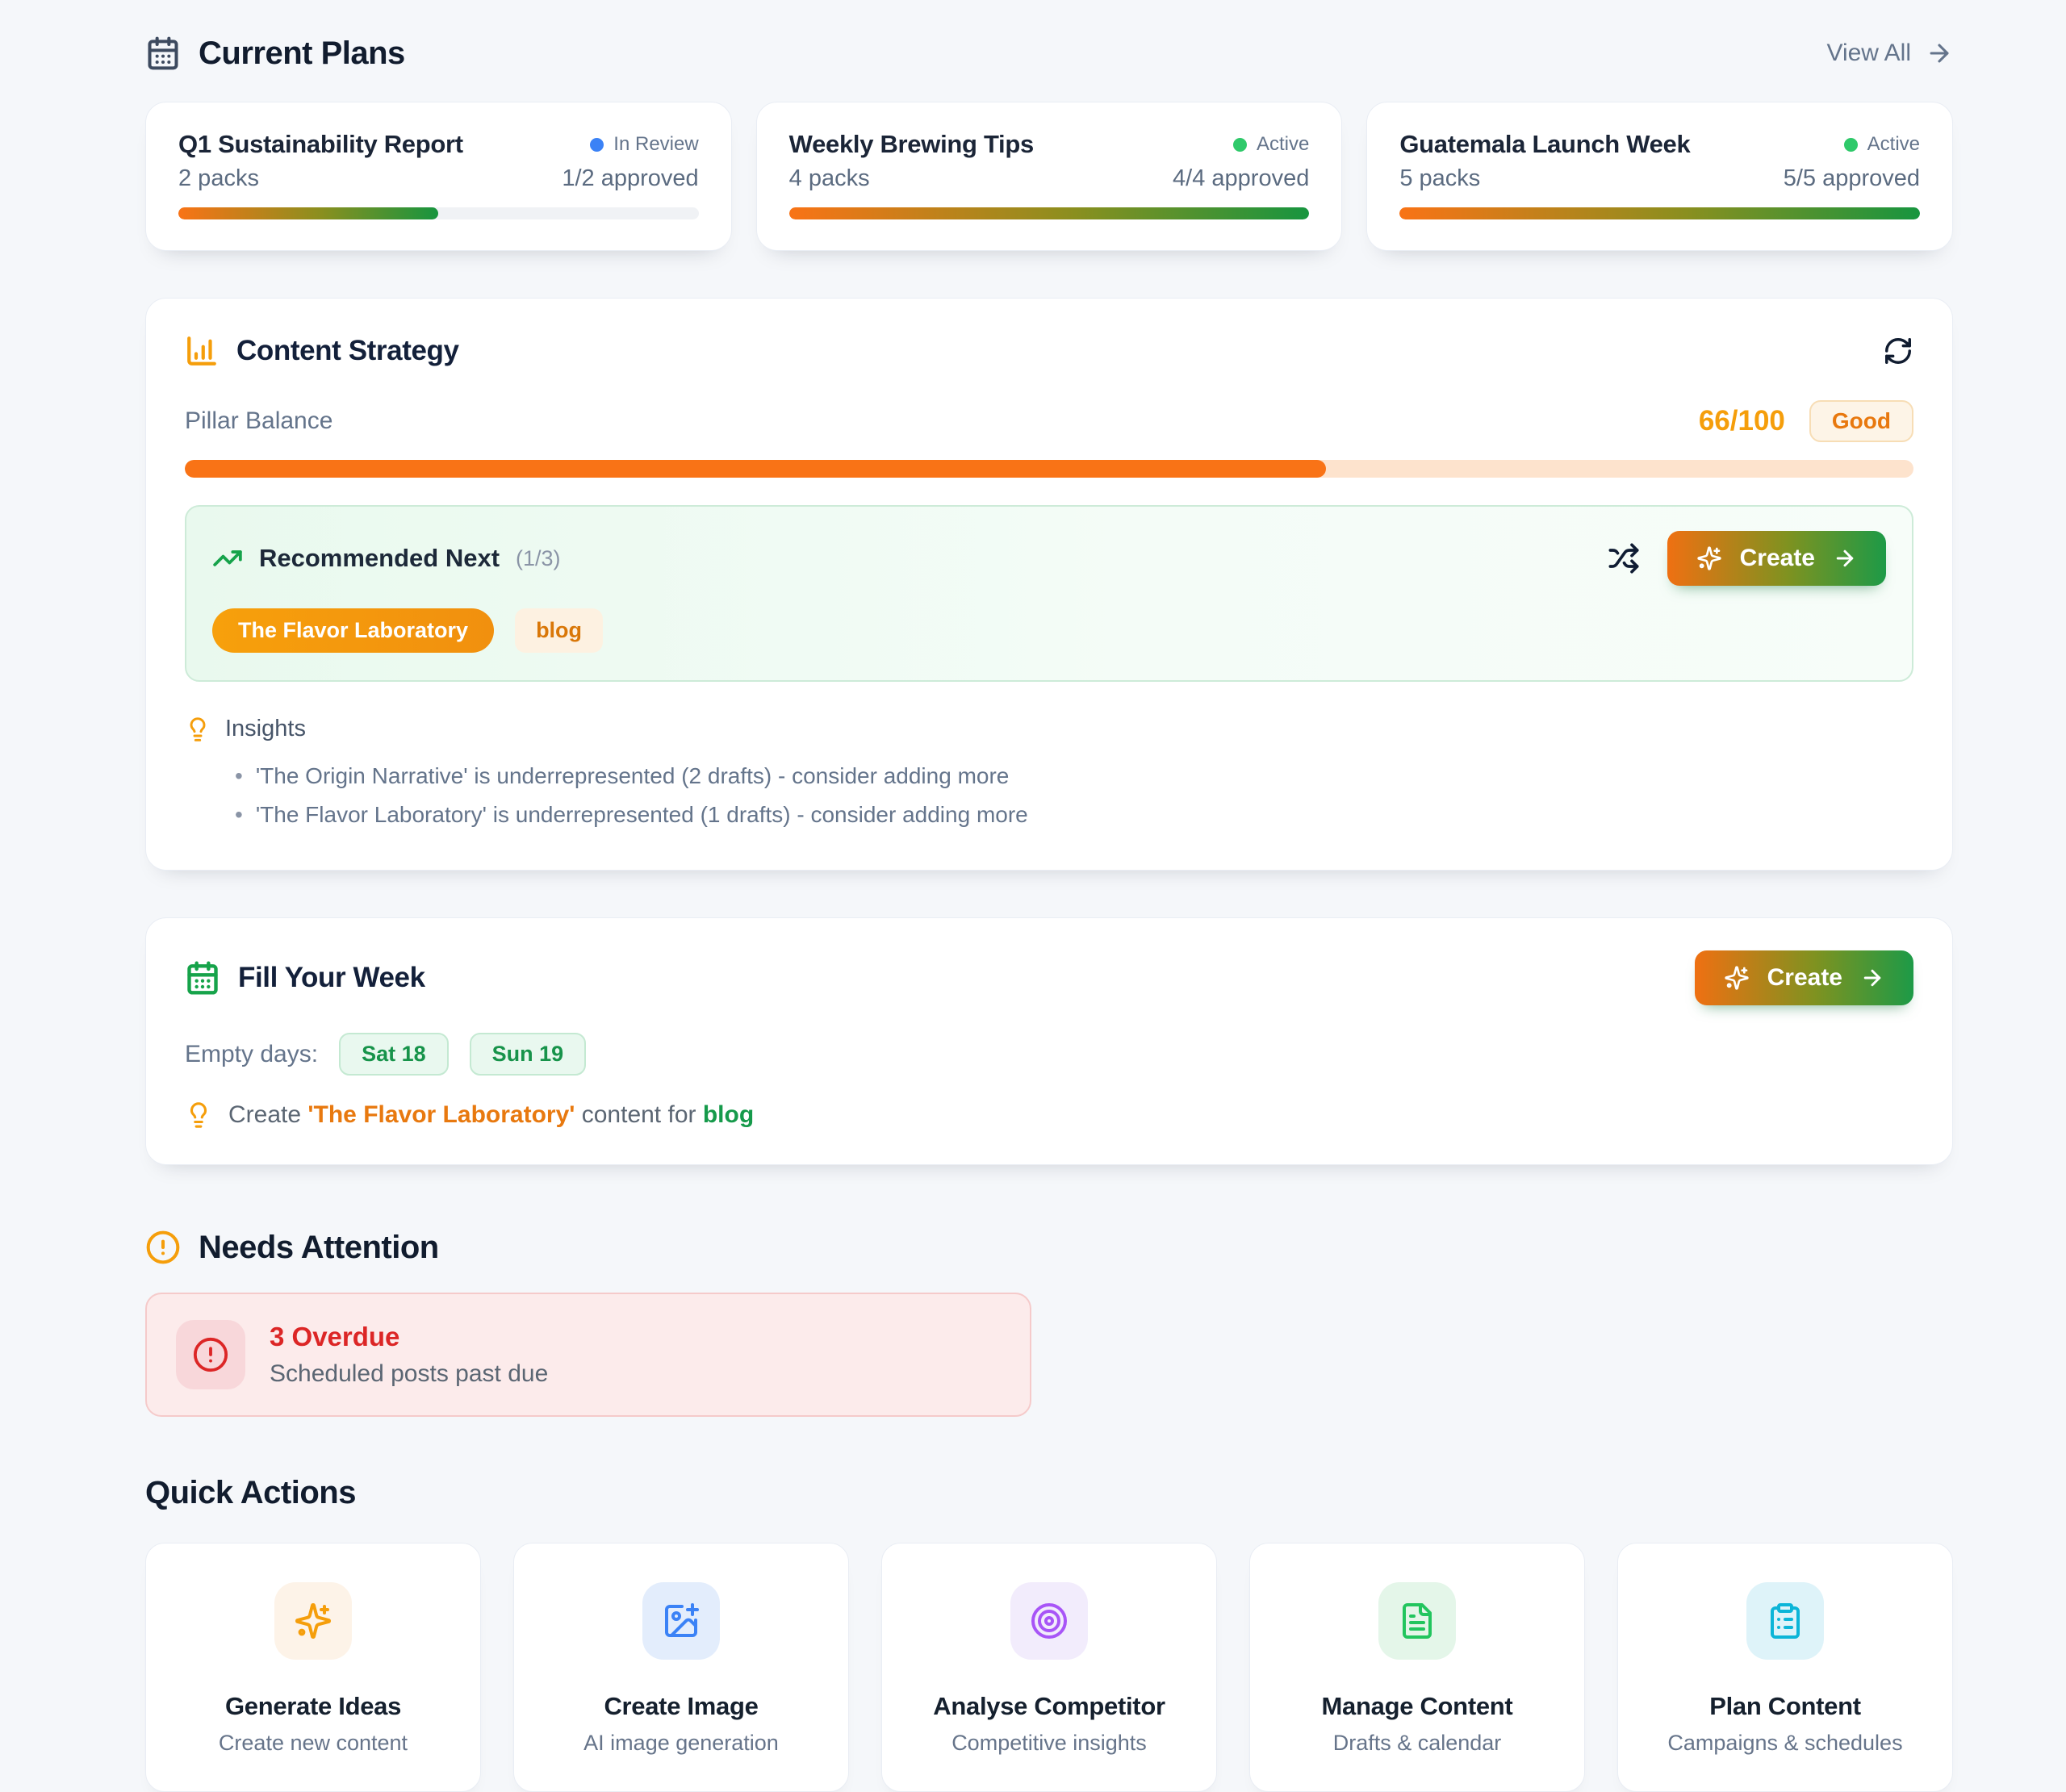 Image resolution: width=2066 pixels, height=1792 pixels. Describe the element at coordinates (265, 1114) in the screenshot. I see `tip-prefix: Create` at that location.